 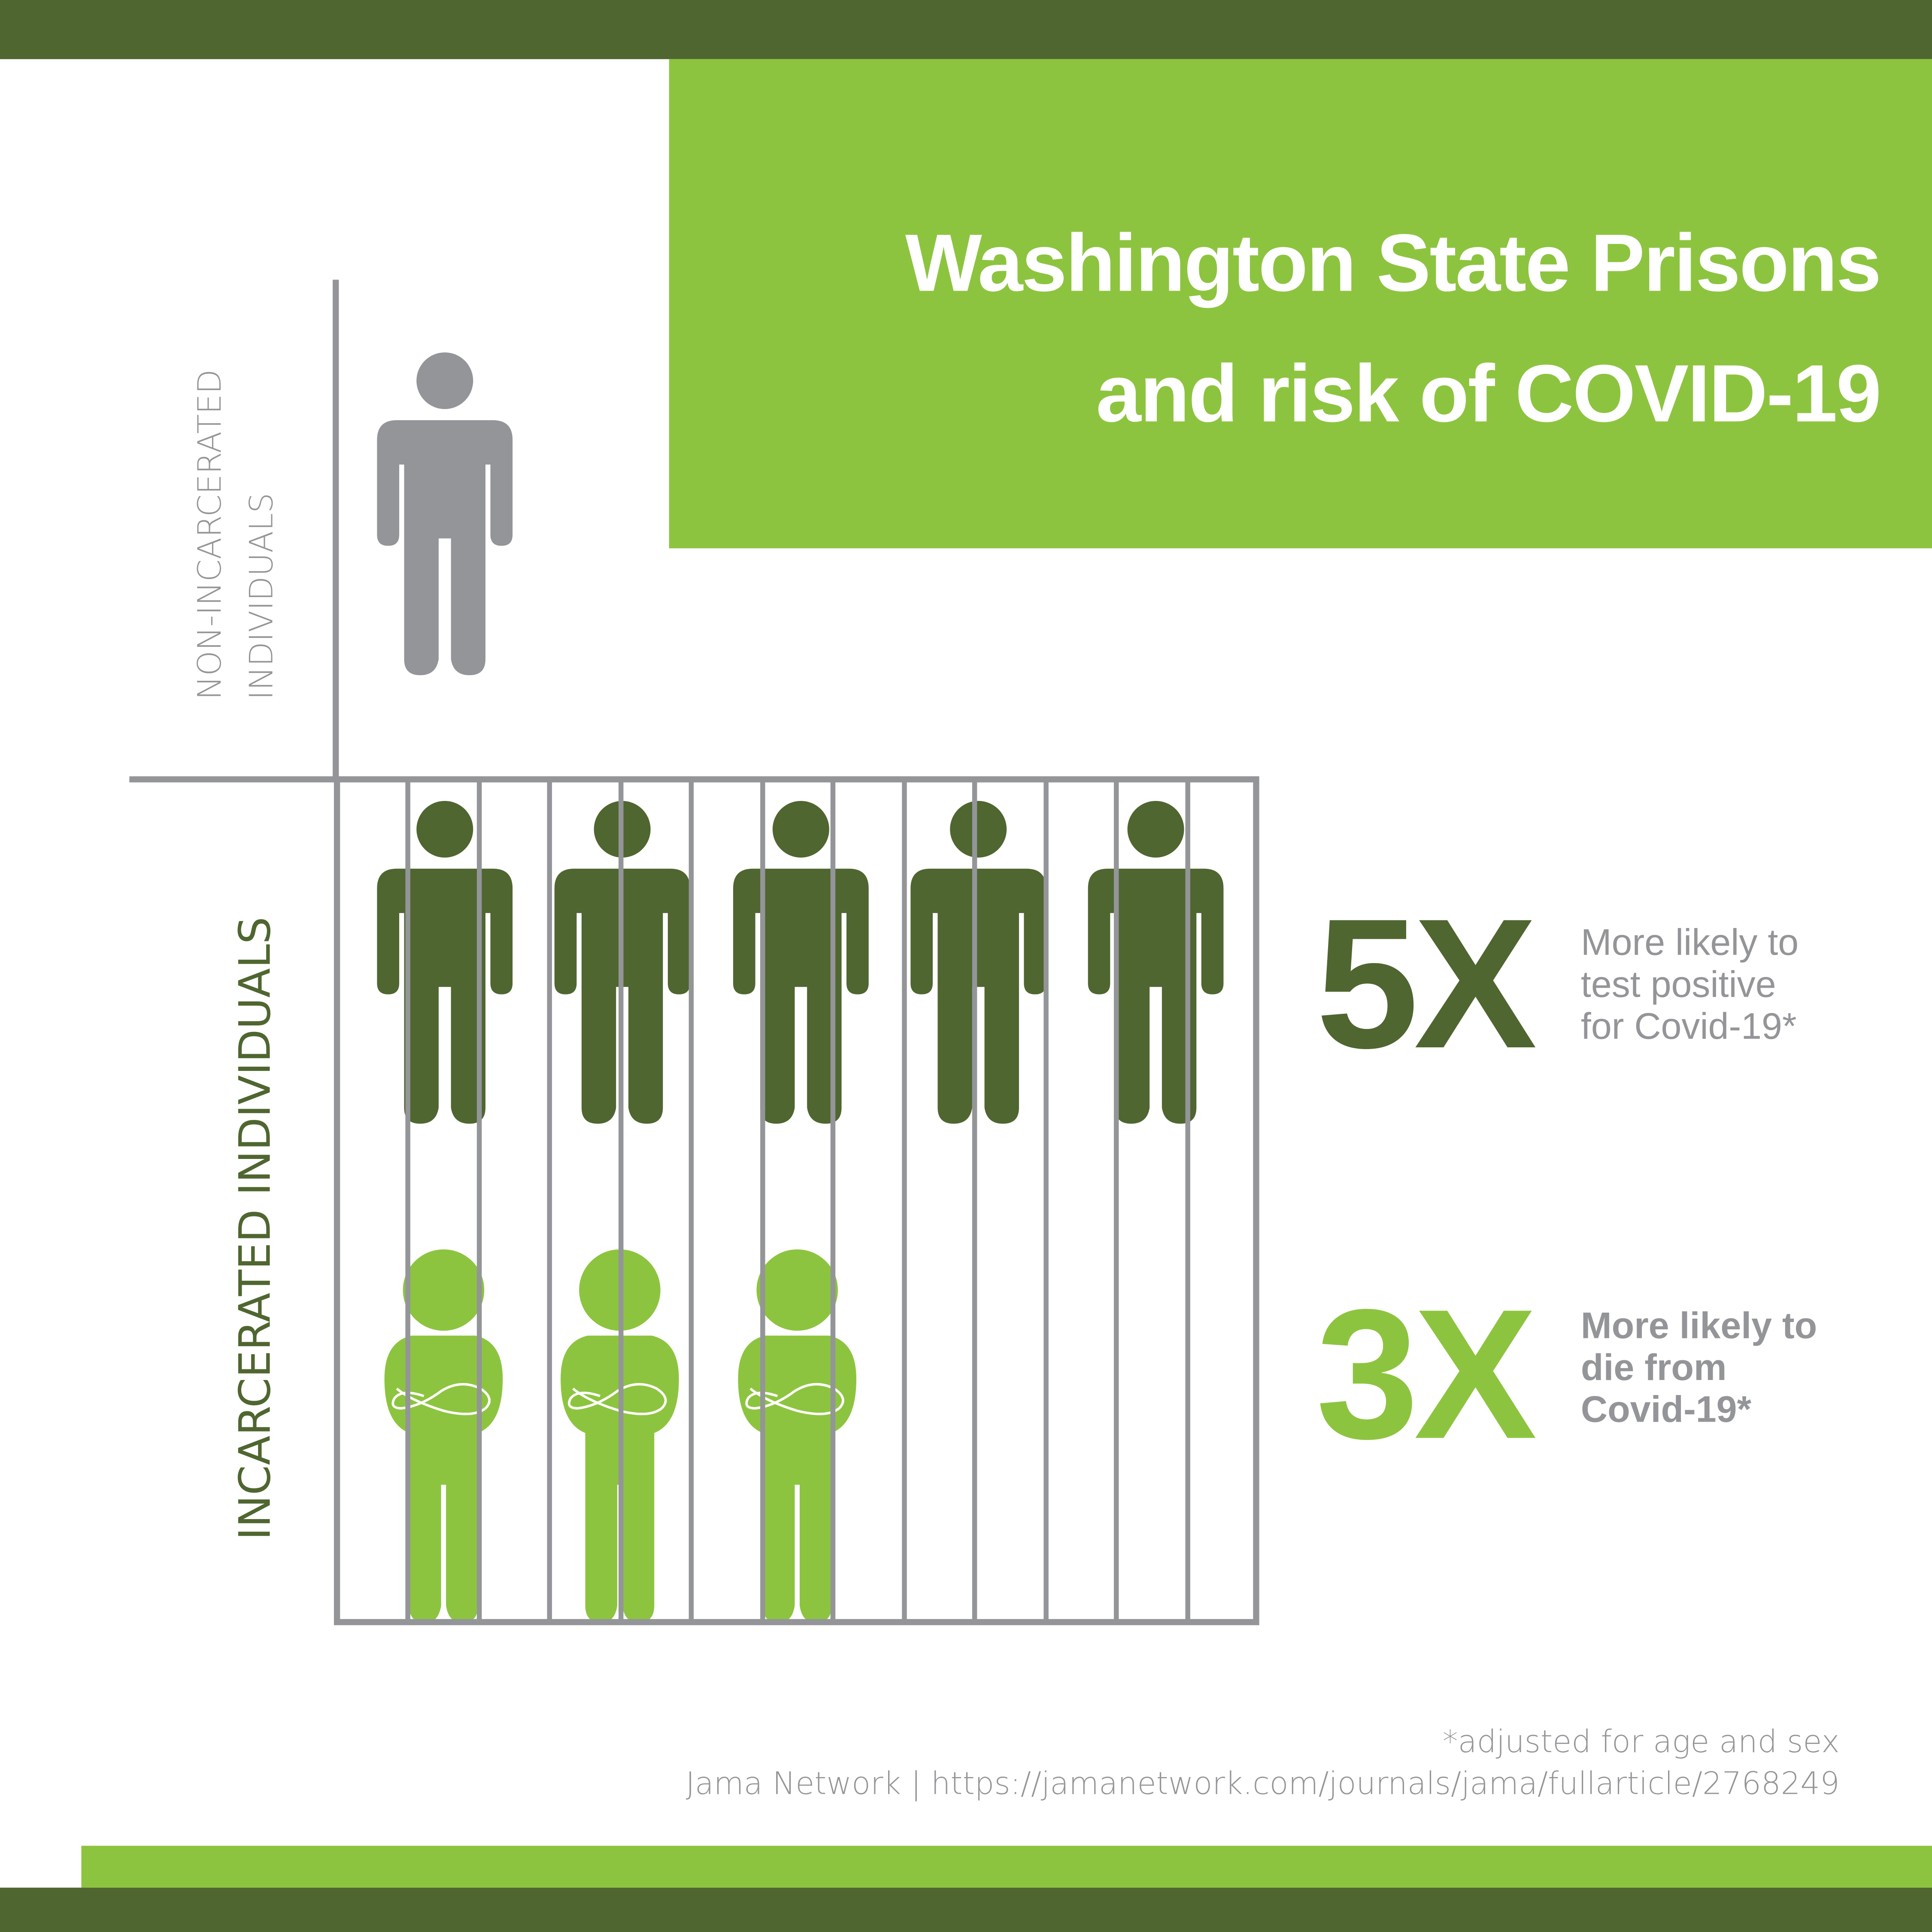 I want to click on stat-death-line-1: More likely to, so click(x=1698, y=1326).